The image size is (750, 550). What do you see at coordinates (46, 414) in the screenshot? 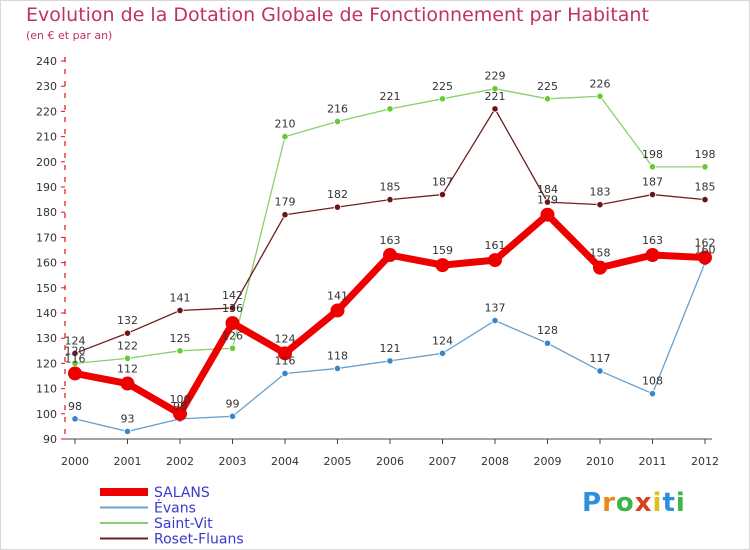
I see `y-tick-label: 100` at bounding box center [46, 414].